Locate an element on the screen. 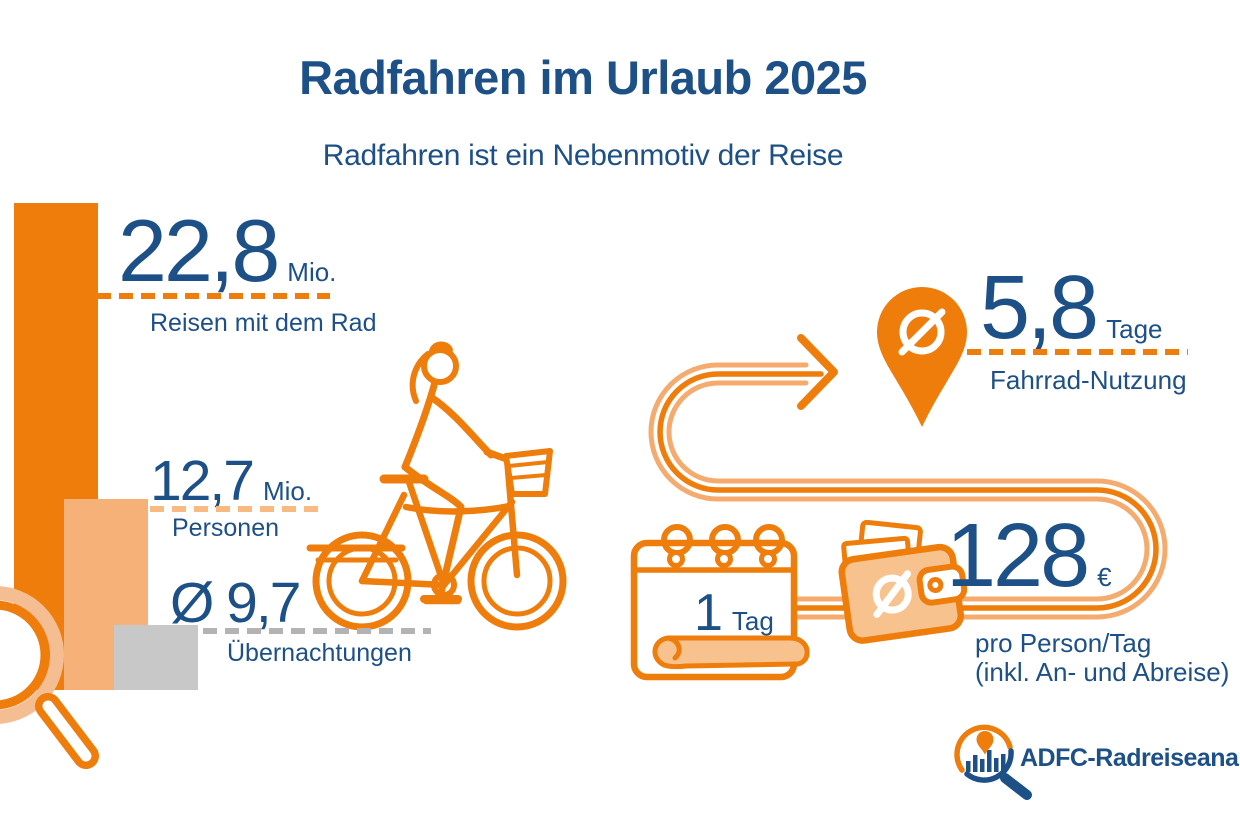 This screenshot has height=827, width=1240. route-arrow-icon is located at coordinates (817, 372).